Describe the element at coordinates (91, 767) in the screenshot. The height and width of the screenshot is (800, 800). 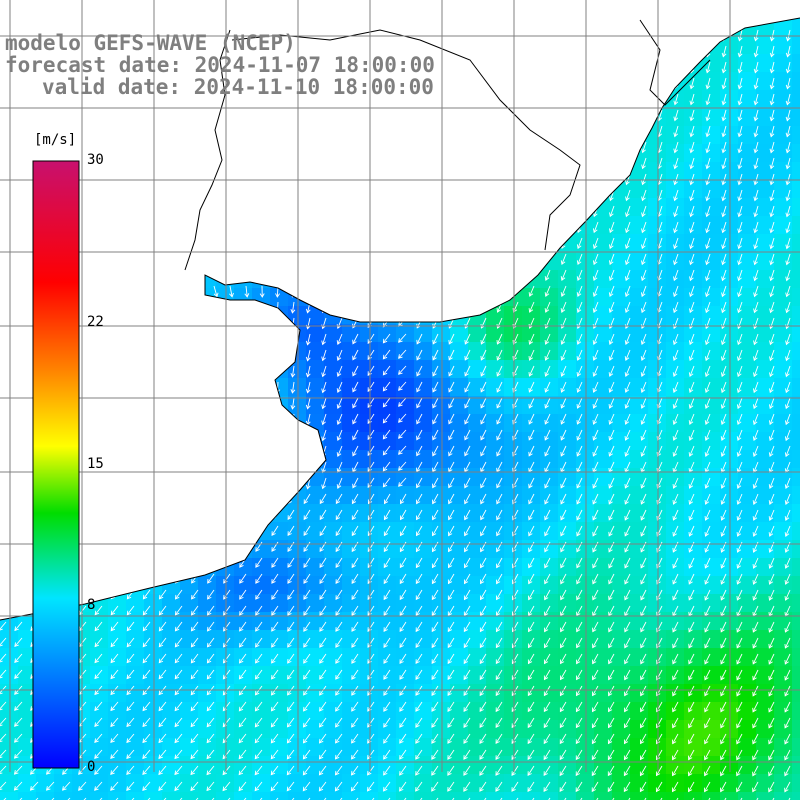
I see `colorbar-tick-0: 0` at that location.